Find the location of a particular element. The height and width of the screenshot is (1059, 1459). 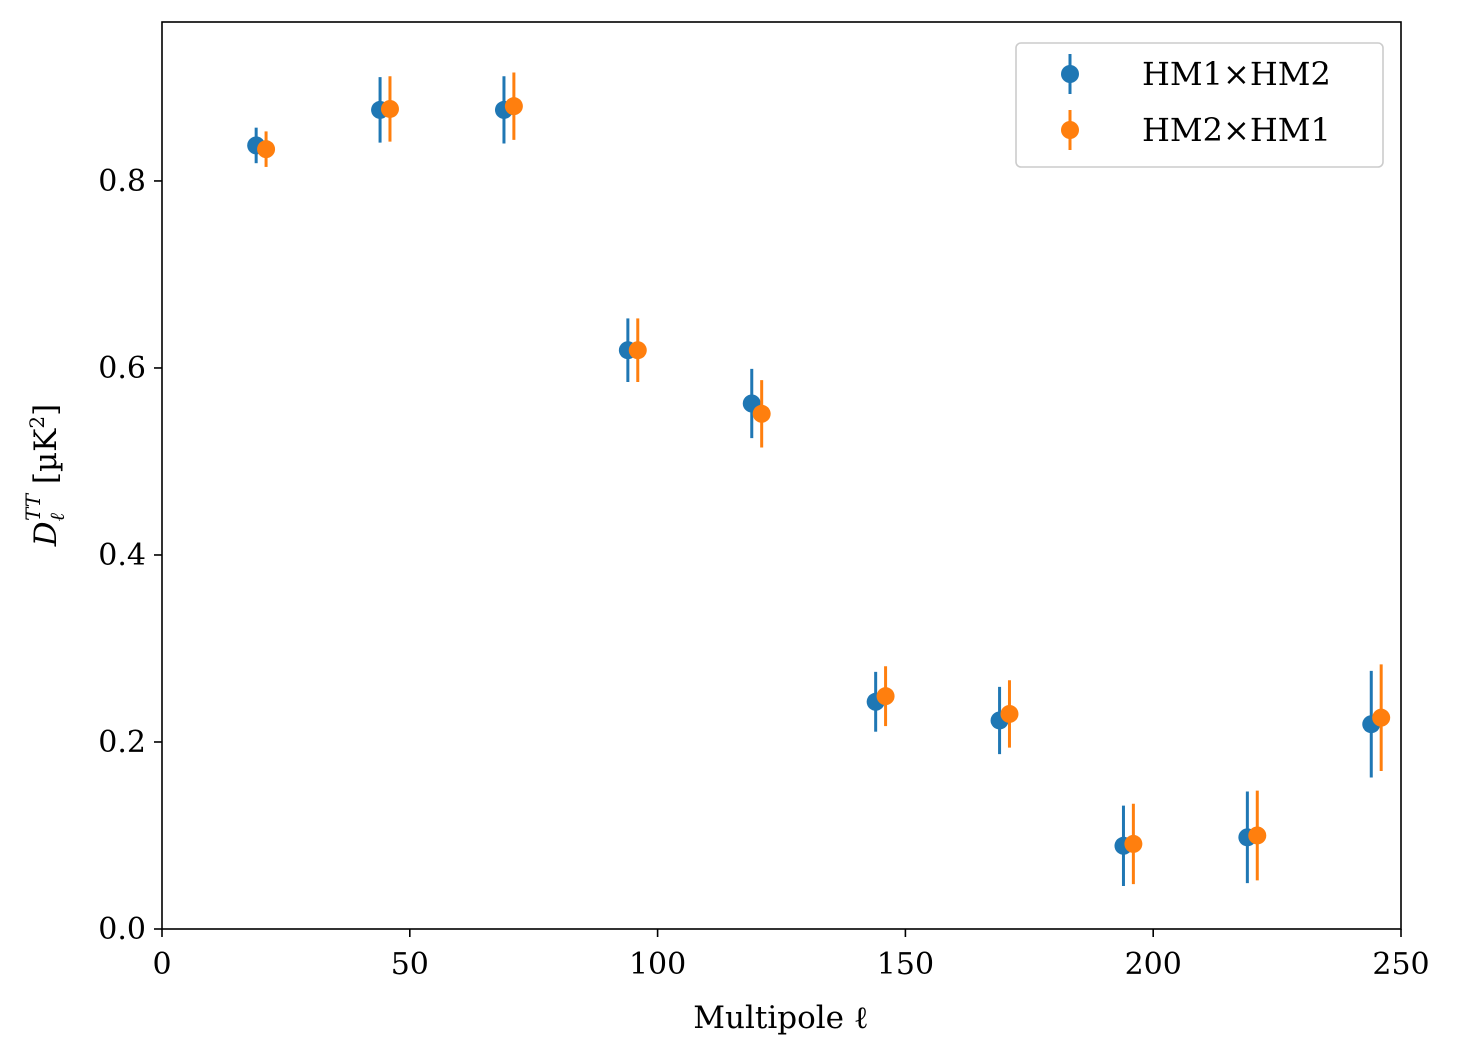

y-axis-label-unit: [µK is located at coordinates (46, 461).